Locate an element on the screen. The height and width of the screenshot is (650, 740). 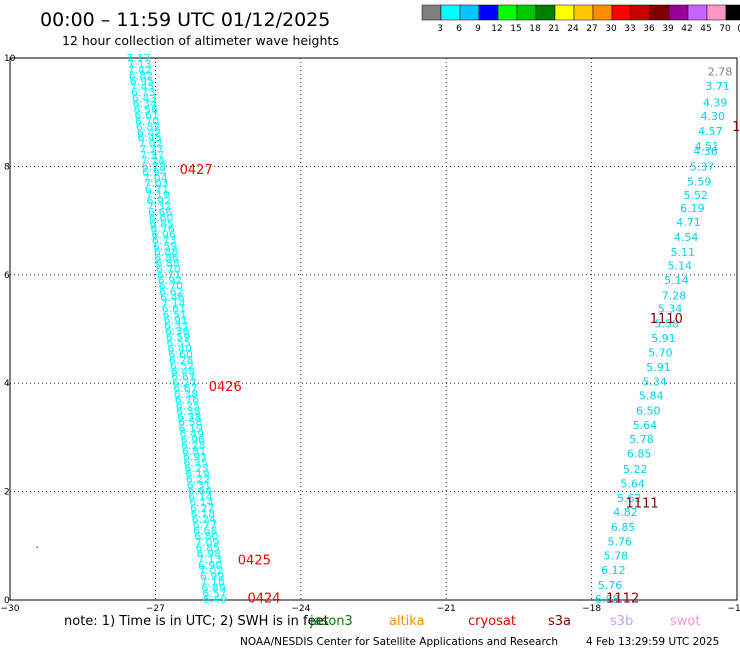
wave-height-value: 6.38 is located at coordinates (188, 411).